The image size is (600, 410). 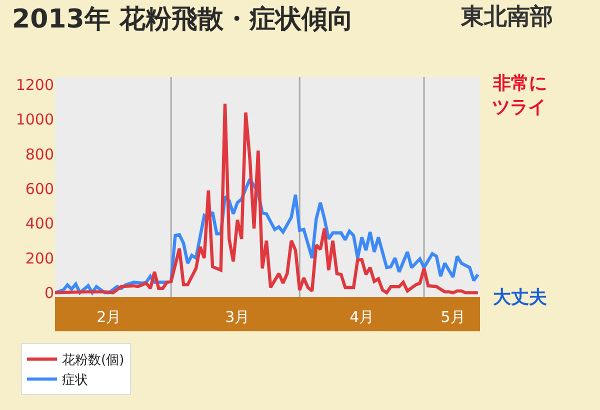 I want to click on legend-label: 花粉数(個), so click(x=93, y=360).